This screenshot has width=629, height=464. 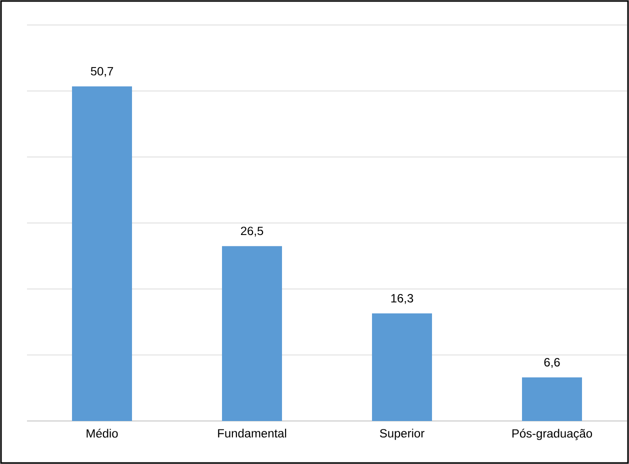 I want to click on data-label: 16,3, so click(x=402, y=299).